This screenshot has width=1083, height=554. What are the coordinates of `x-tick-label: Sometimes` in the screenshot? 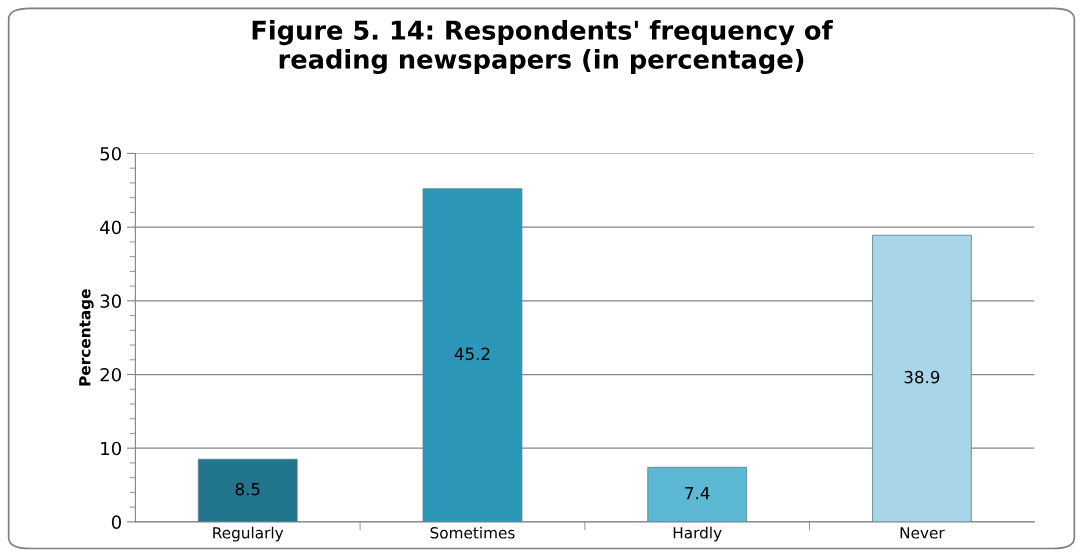 It's located at (472, 532).